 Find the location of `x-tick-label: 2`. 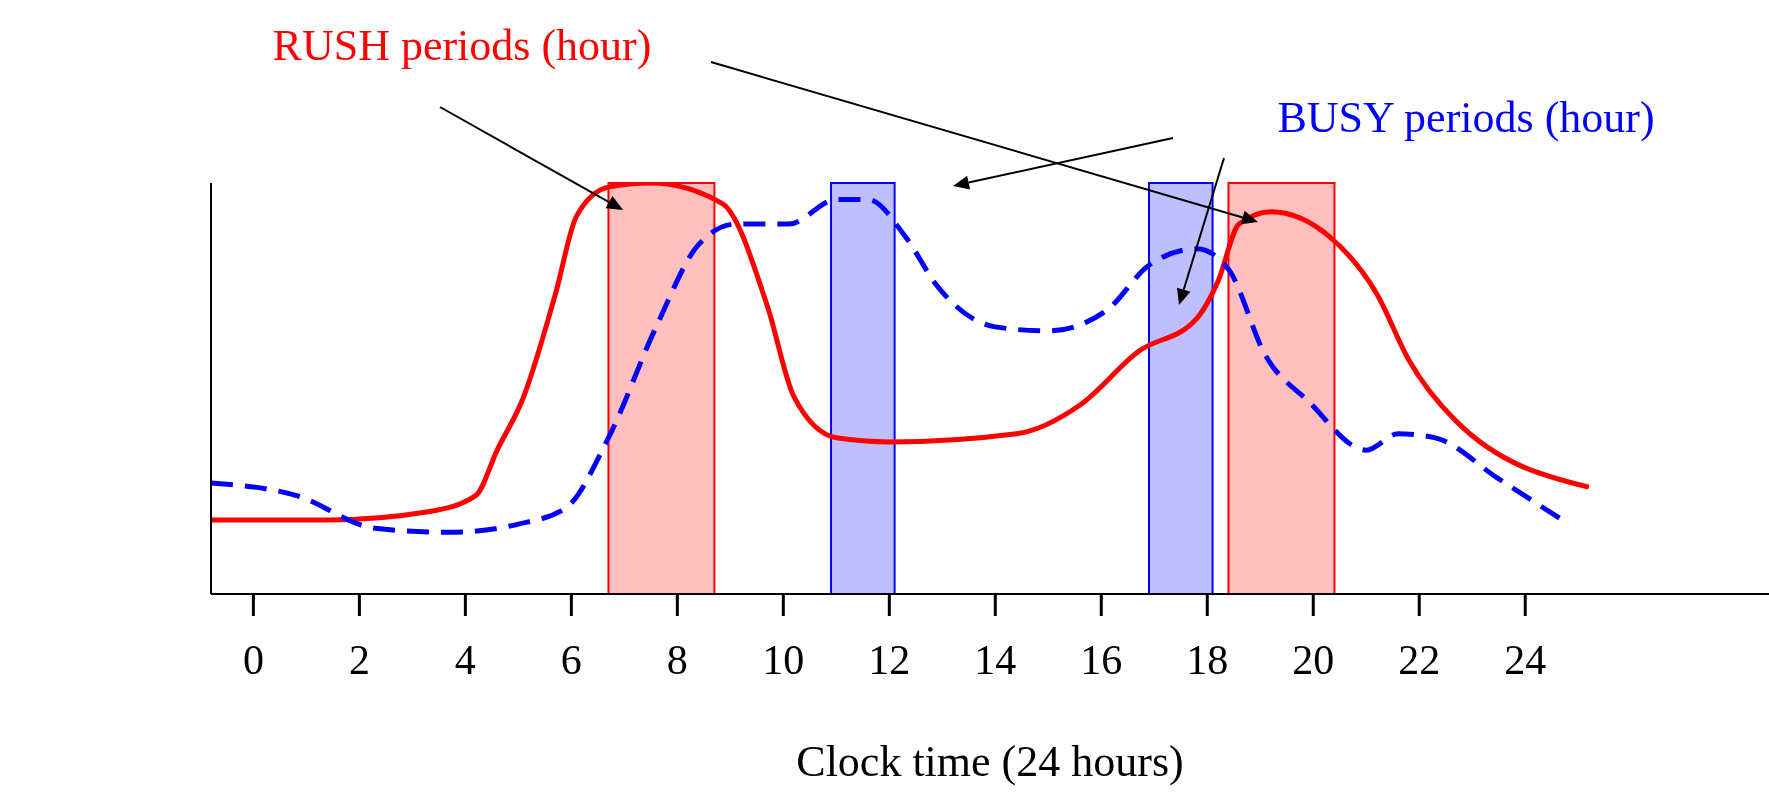

x-tick-label: 2 is located at coordinates (359, 659).